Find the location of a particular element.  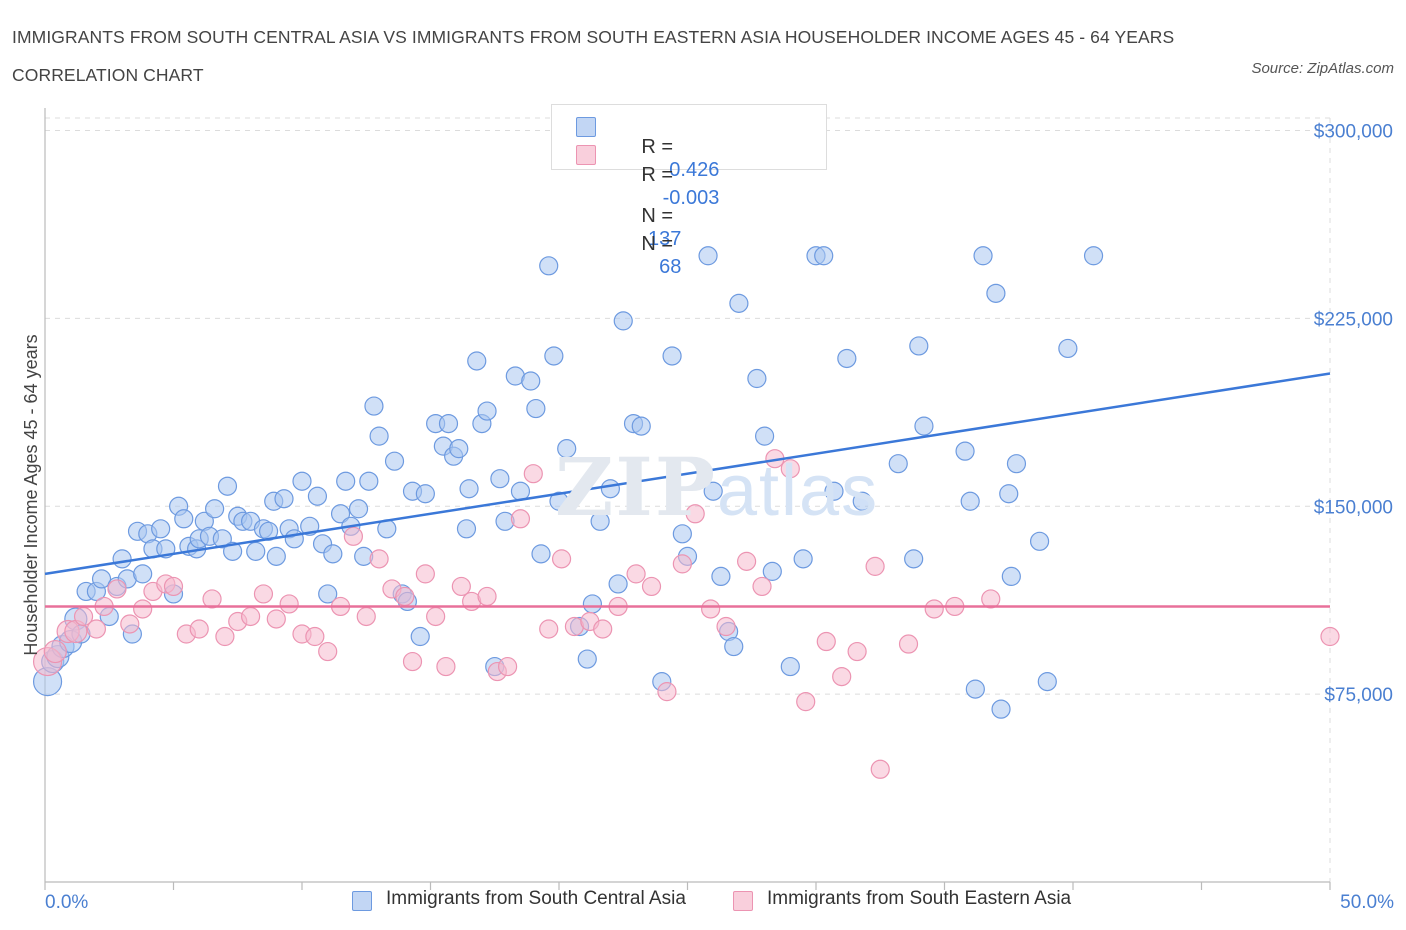

legend-r-value: 0.426 is located at coordinates (694, 170).